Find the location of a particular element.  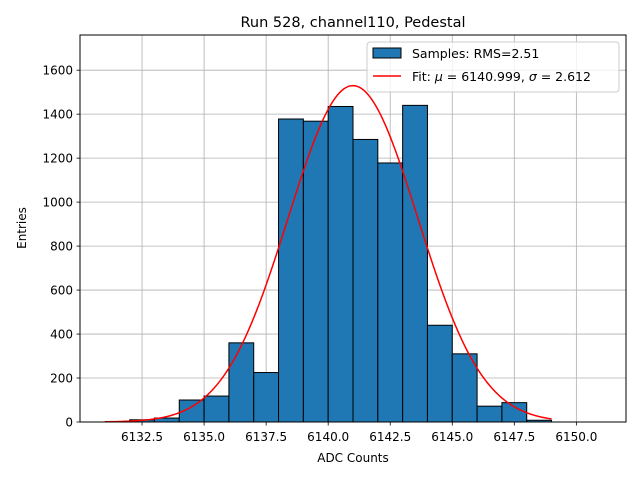

y-axis-title: Entries is located at coordinates (22, 228).